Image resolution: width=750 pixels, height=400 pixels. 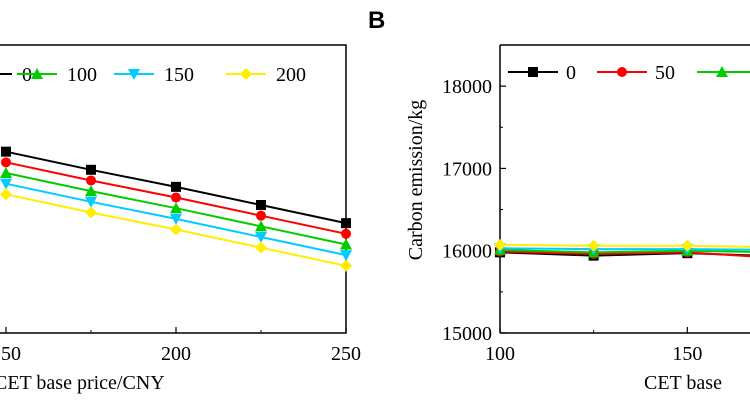 What do you see at coordinates (629, 73) in the screenshot?
I see `panel-b-legend: 0 50` at bounding box center [629, 73].